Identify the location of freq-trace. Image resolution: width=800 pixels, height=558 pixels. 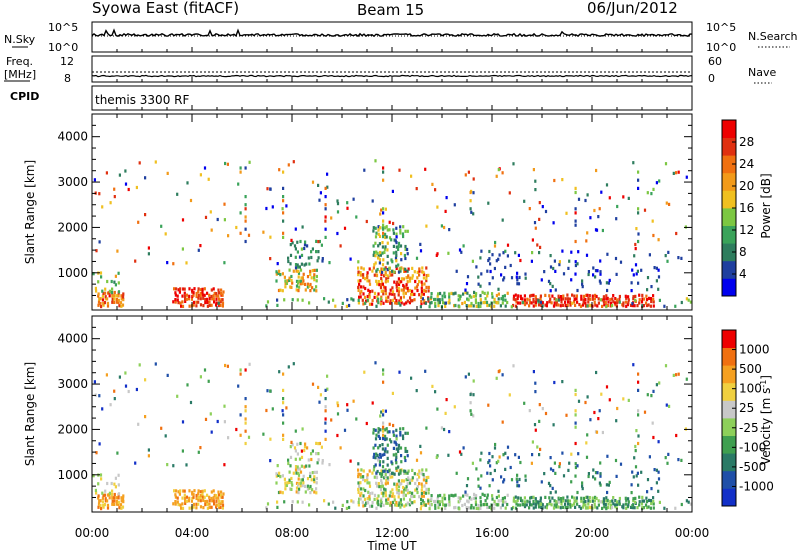
(392, 76).